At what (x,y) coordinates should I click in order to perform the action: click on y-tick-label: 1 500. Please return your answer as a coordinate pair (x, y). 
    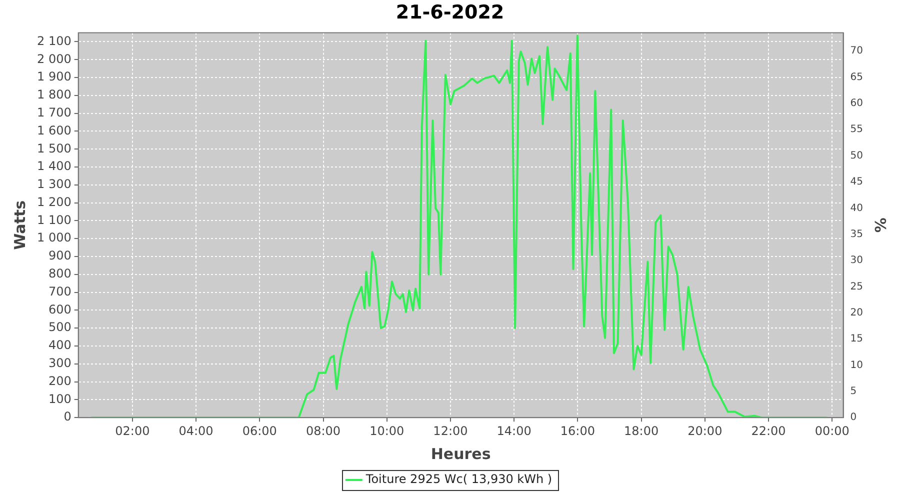
    Looking at the image, I should click on (54, 148).